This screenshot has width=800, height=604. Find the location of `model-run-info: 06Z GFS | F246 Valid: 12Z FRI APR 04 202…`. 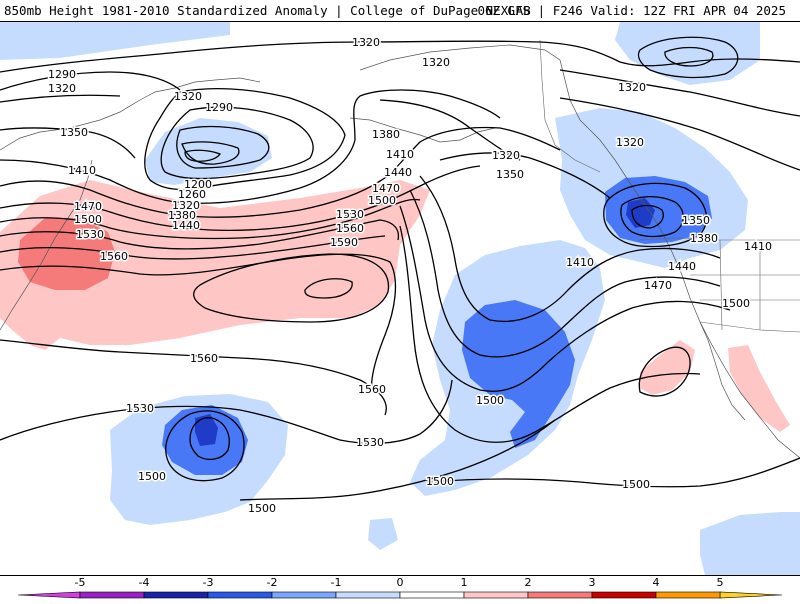

model-run-info: 06Z GFS | F246 Valid: 12Z FRI APR 04 202… is located at coordinates (631, 10).